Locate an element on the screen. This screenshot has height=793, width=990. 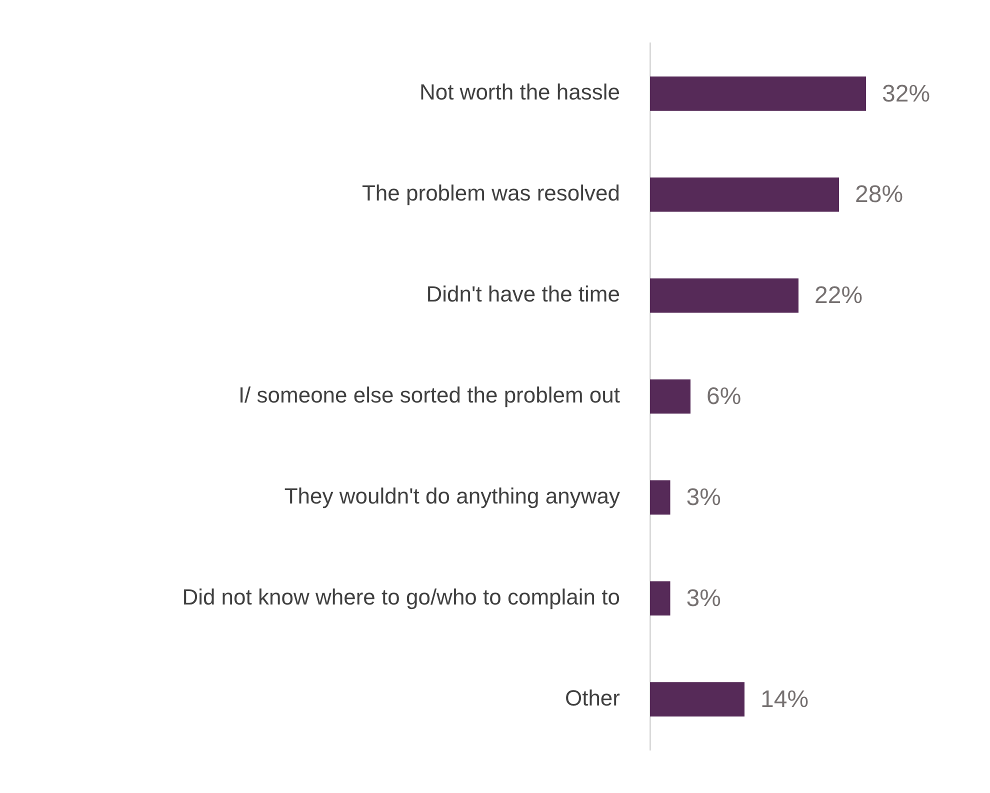
y-tick-label: Other is located at coordinates (592, 697).